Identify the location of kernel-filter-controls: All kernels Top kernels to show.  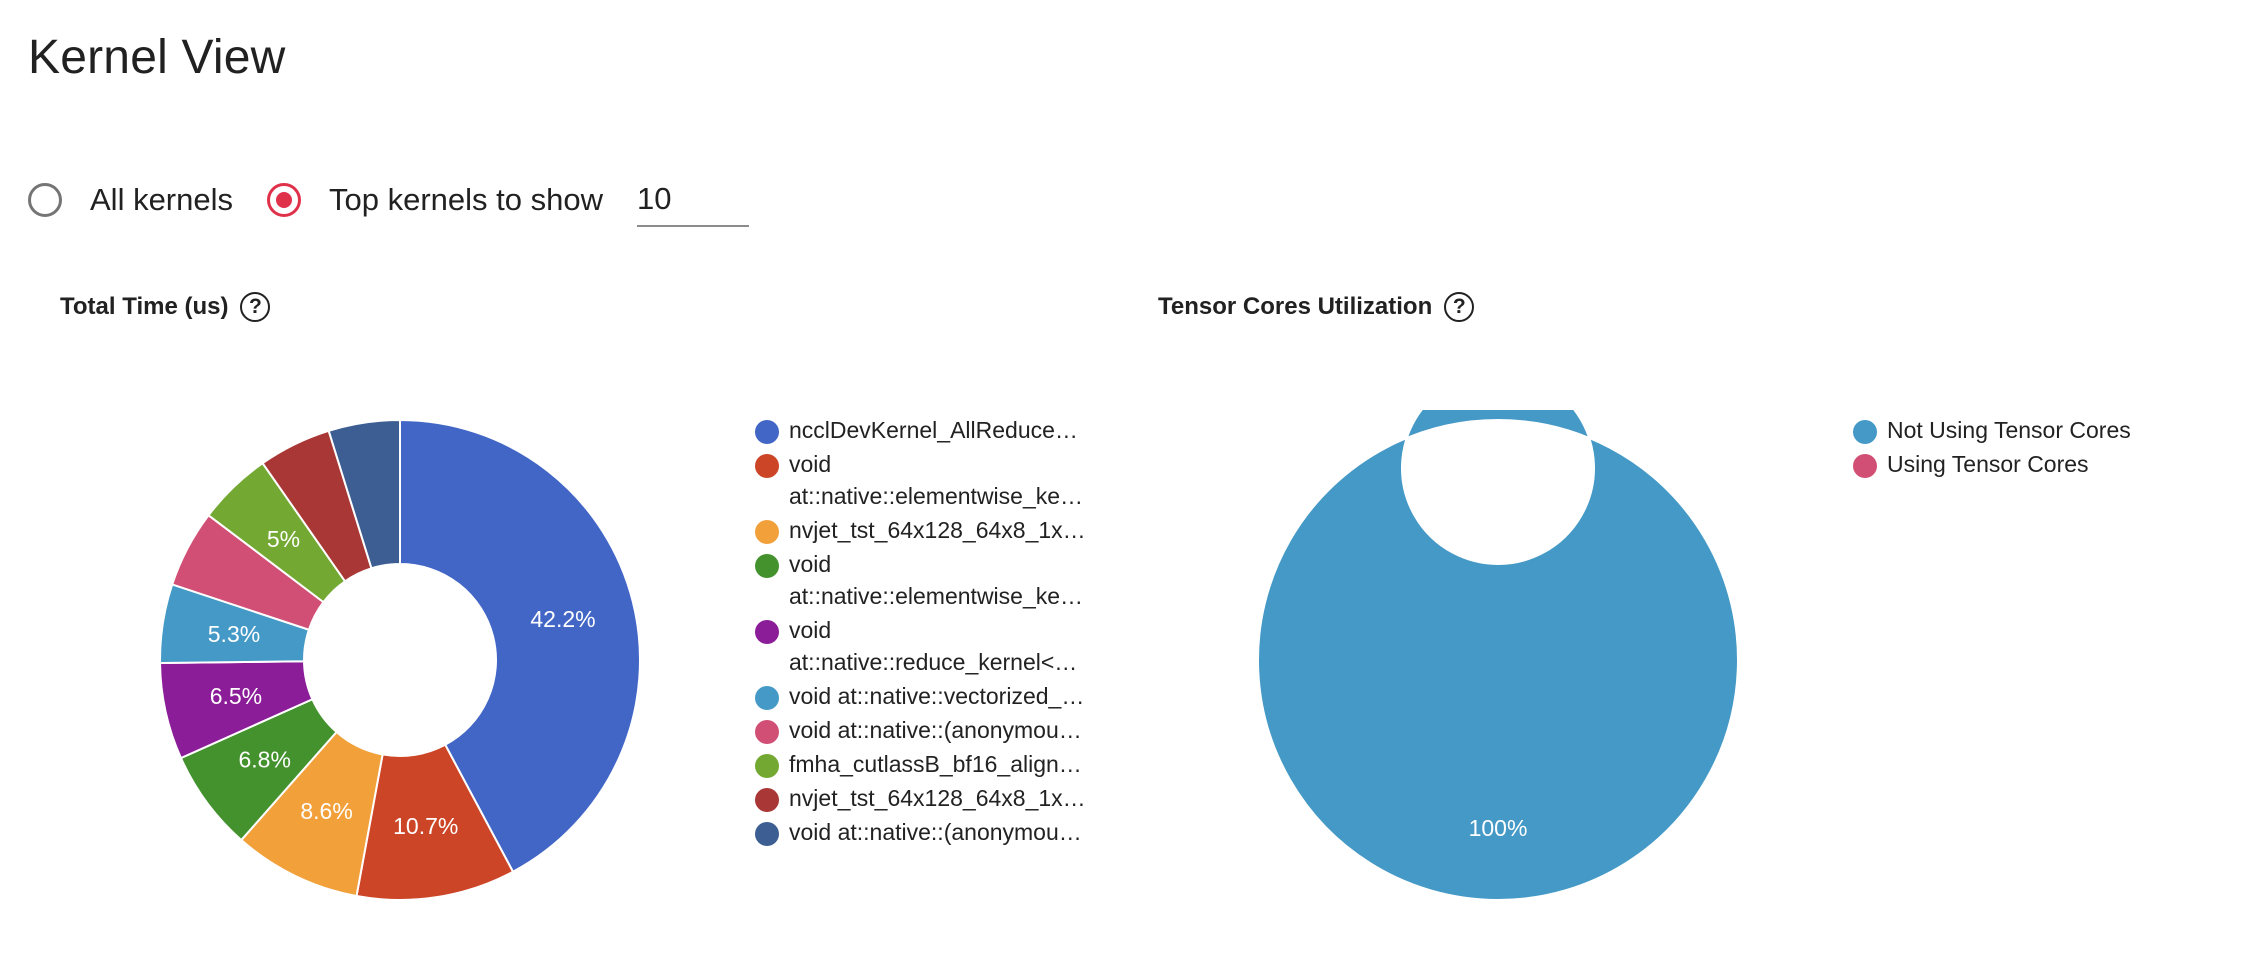
(388, 200).